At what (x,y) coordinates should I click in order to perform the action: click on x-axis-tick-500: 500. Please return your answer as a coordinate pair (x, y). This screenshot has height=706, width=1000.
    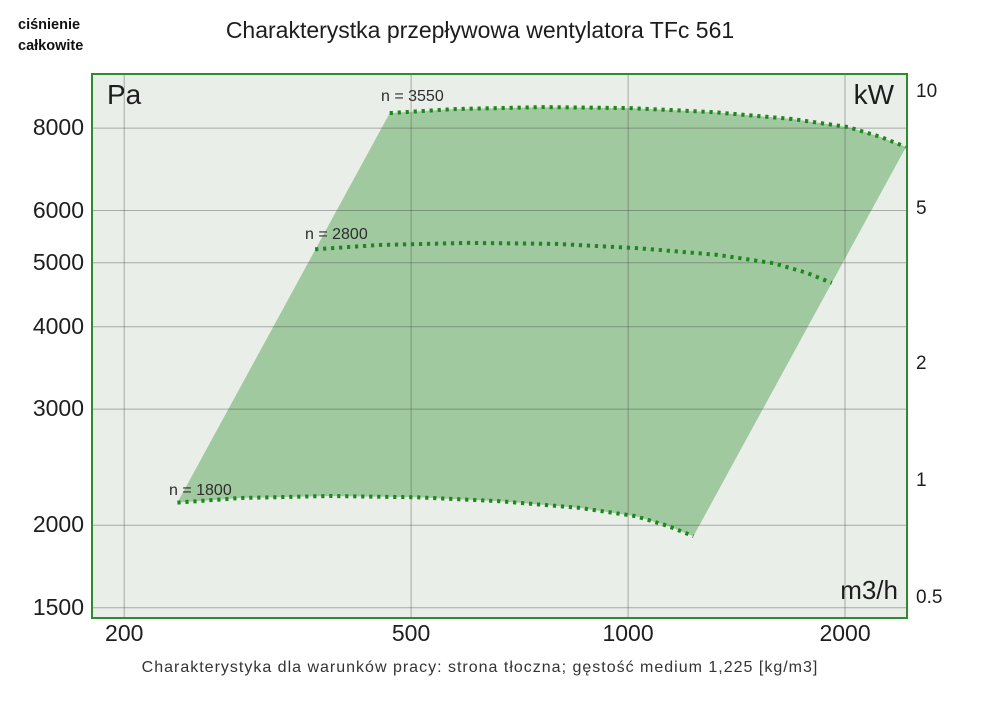
    Looking at the image, I should click on (411, 633).